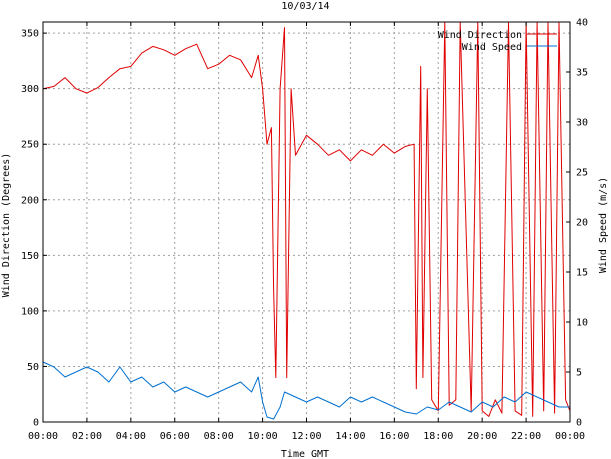 Image resolution: width=611 pixels, height=459 pixels. Describe the element at coordinates (263, 436) in the screenshot. I see `x-tick-label: 10:00` at that location.